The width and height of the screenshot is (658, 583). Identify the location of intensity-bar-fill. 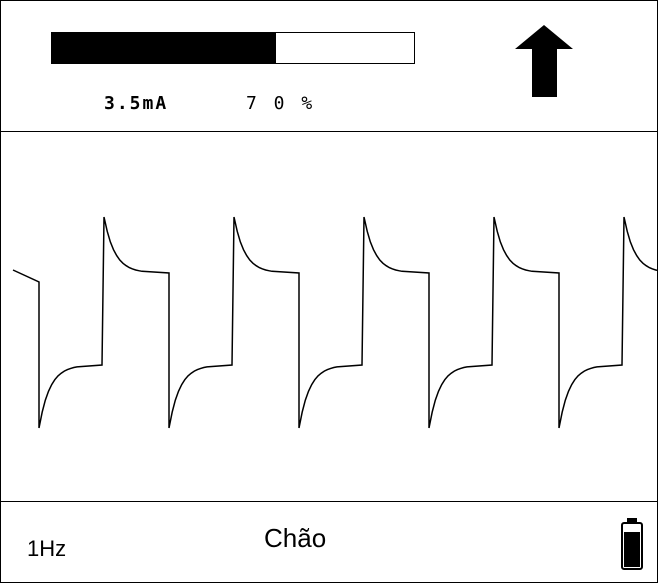
(164, 48).